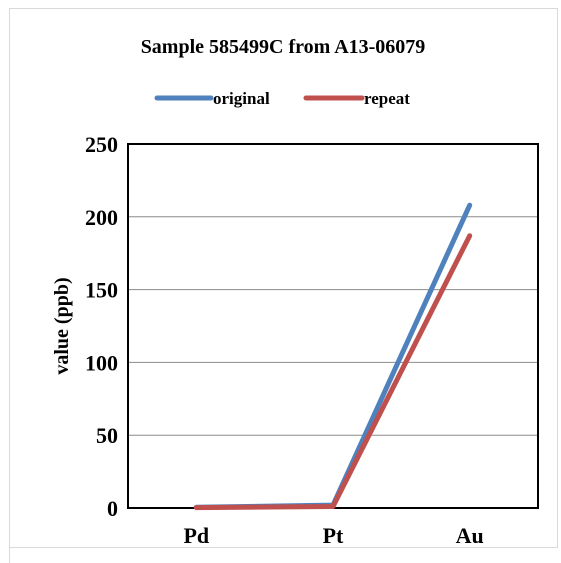 The height and width of the screenshot is (563, 561). Describe the element at coordinates (241, 98) in the screenshot. I see `legend-label-original: original` at that location.